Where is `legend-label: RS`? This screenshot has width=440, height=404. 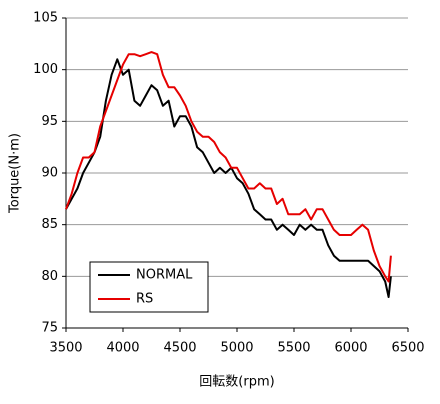
legend-label: RS is located at coordinates (144, 299).